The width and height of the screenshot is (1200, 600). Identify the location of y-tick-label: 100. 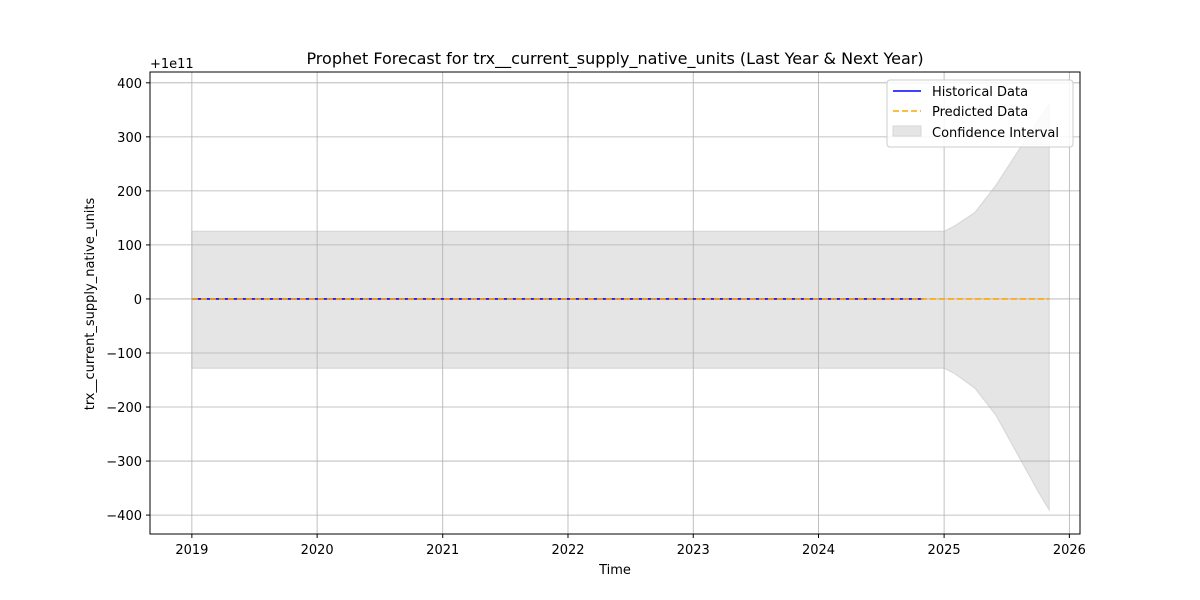
(129, 246).